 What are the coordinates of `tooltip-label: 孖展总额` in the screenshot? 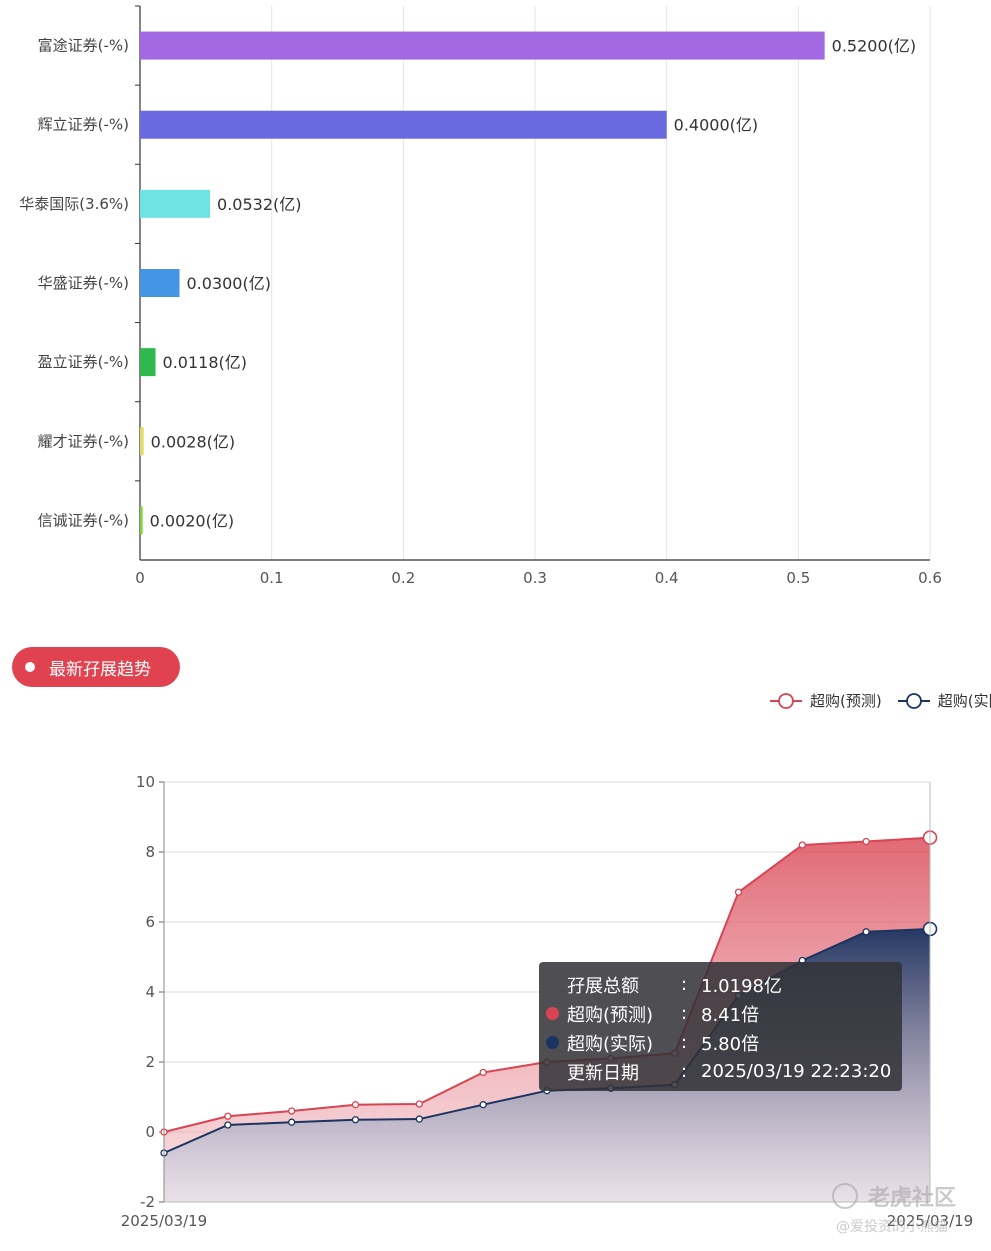 It's located at (603, 986).